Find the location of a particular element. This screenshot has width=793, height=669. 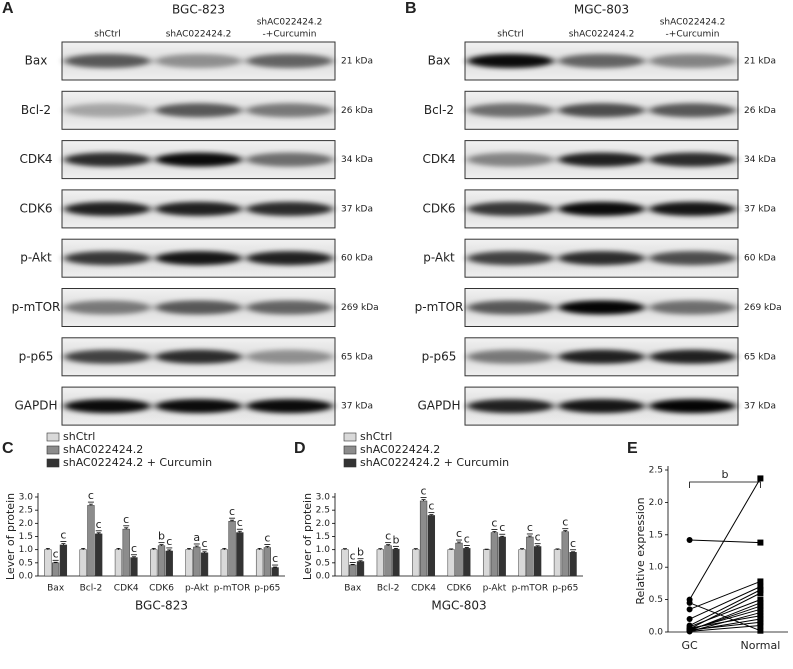

size-label: 65 kDa is located at coordinates (357, 357).